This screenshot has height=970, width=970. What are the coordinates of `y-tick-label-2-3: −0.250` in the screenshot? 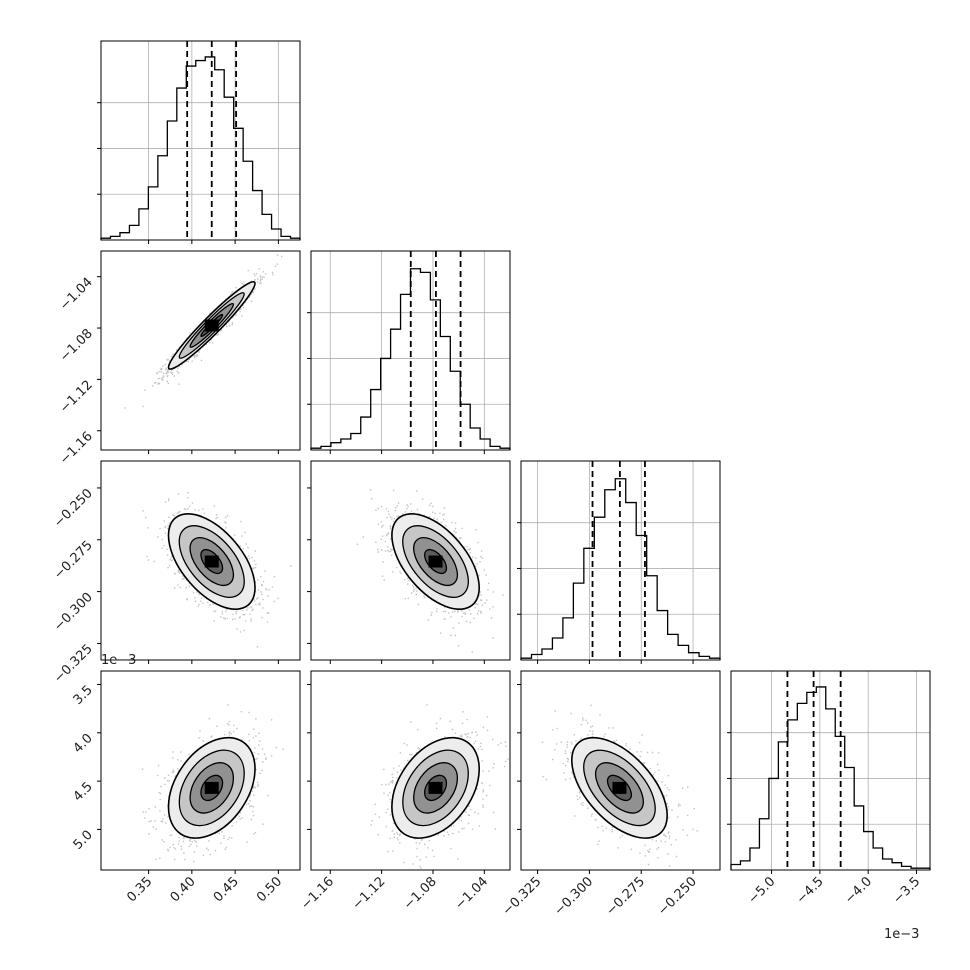 It's located at (73, 508).